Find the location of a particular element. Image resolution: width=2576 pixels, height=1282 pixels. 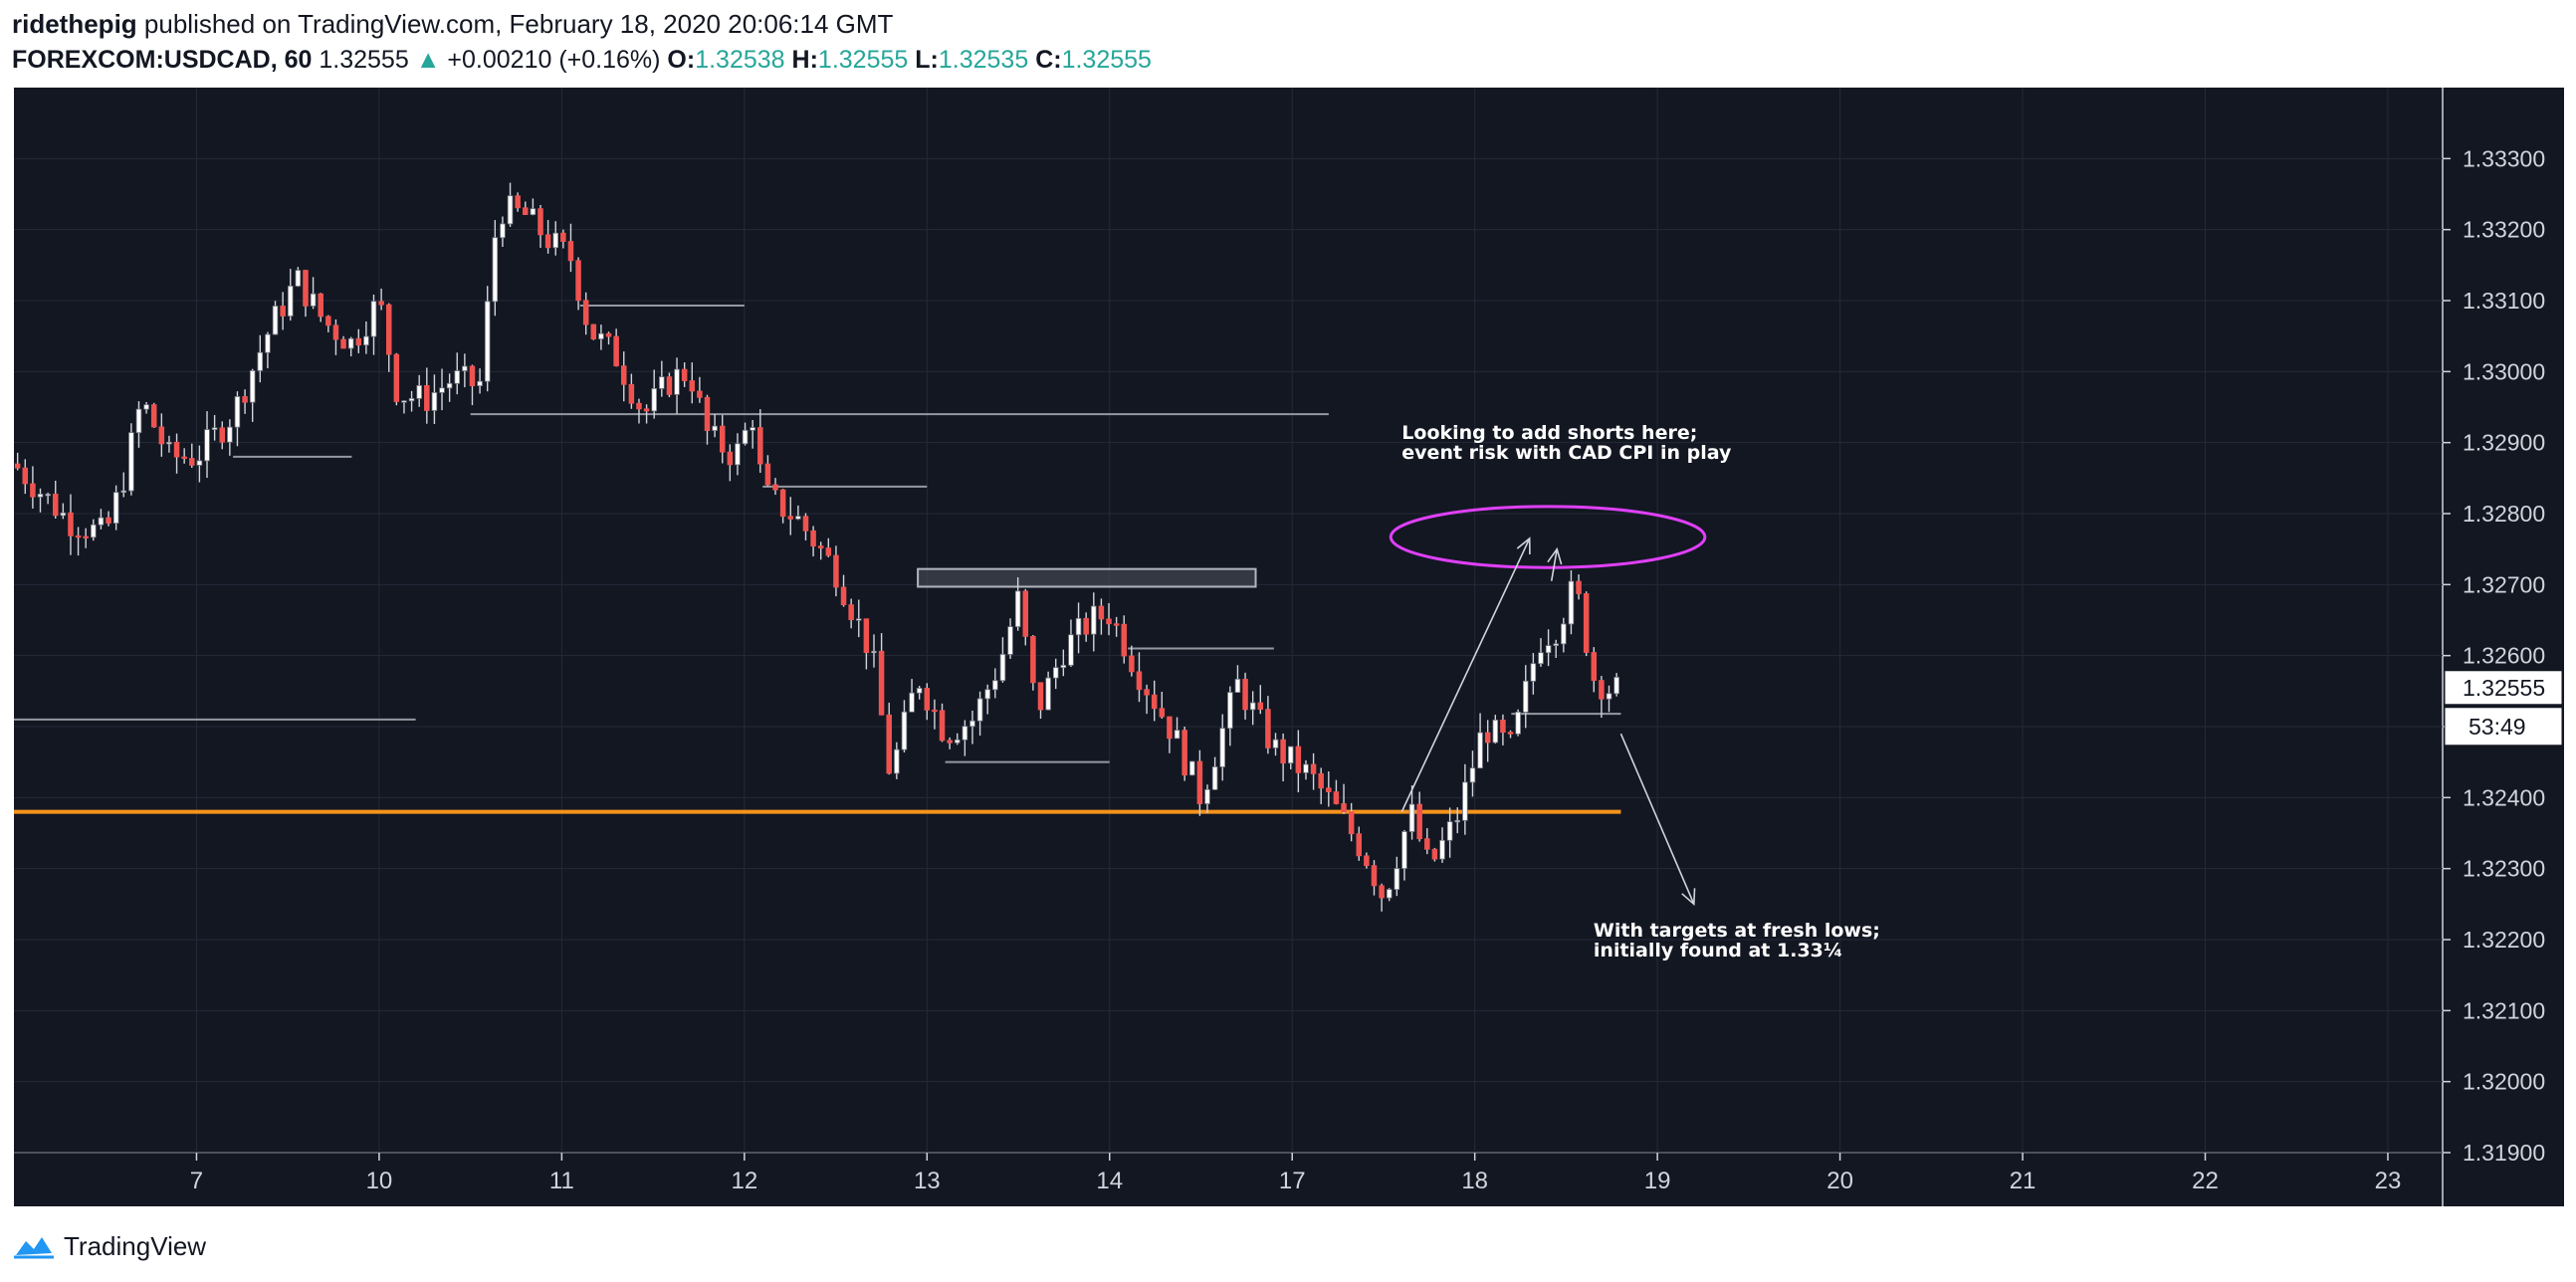

target-ellipse is located at coordinates (1548, 537).